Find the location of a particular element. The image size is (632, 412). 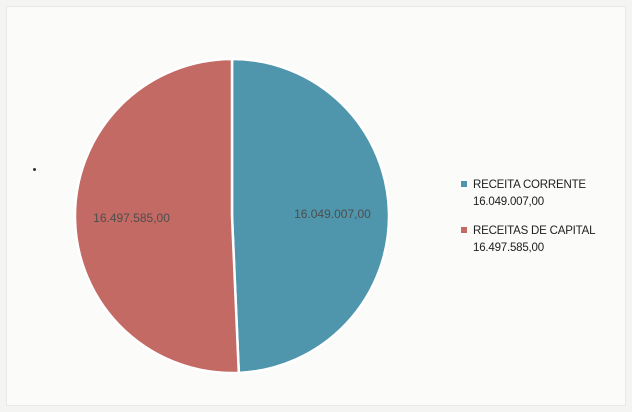

legend-value-receita-corrente: 16.049.007,00 is located at coordinates (508, 202).